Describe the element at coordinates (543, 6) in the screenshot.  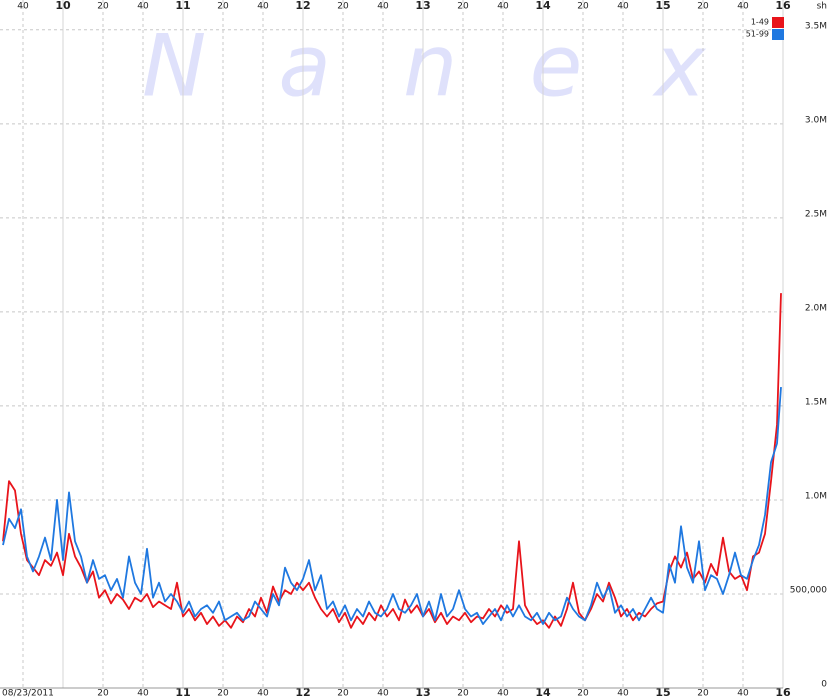
I see `x-tick-label-top: 14` at that location.